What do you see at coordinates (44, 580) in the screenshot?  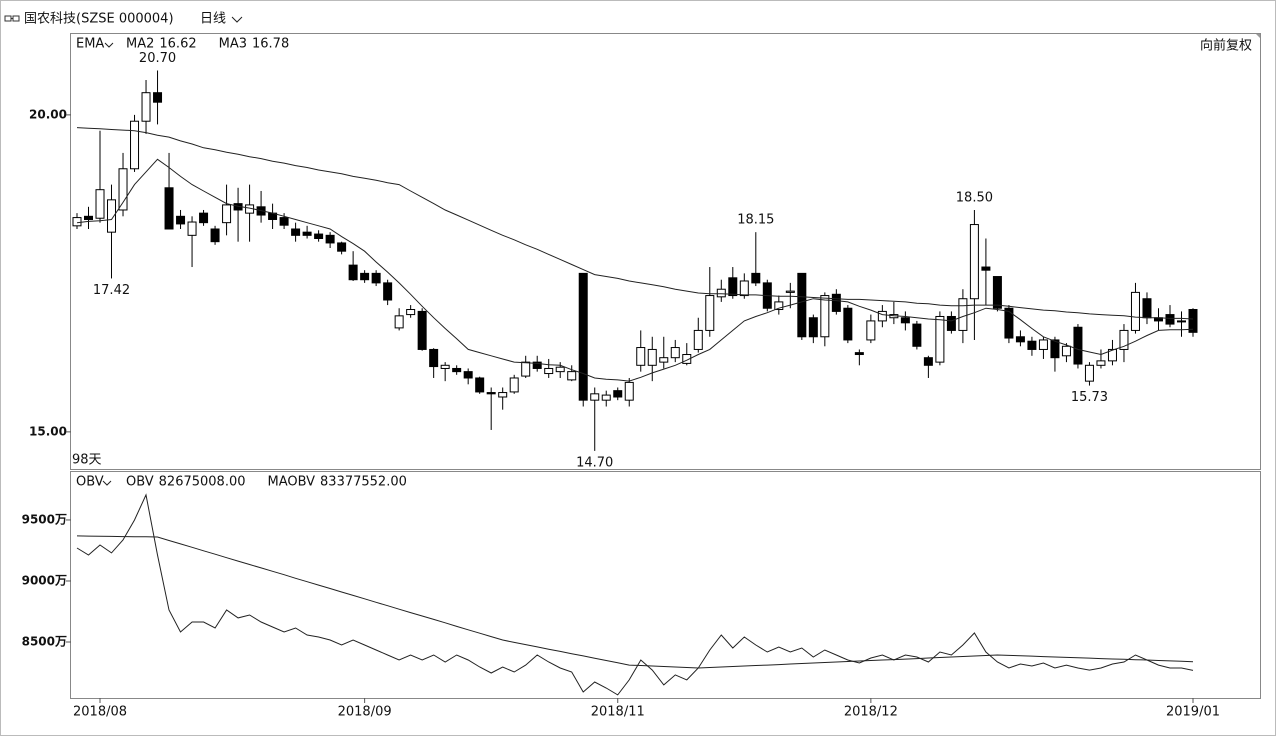 I see `y-tick-label: 9000万` at bounding box center [44, 580].